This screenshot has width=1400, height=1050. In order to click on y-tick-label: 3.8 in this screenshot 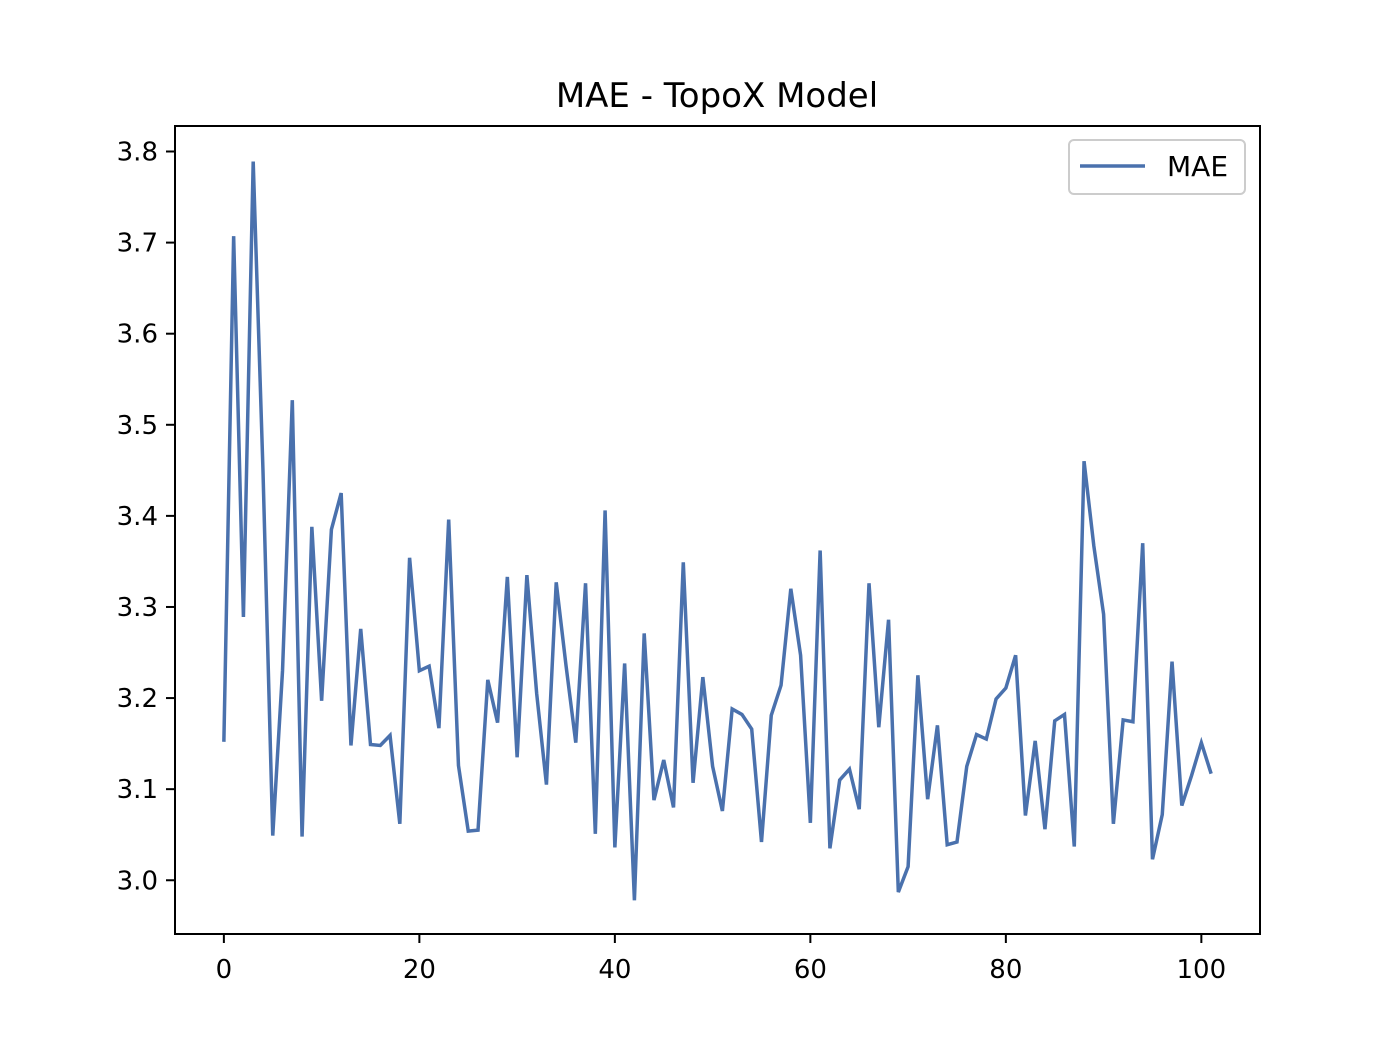, I will do `click(137, 153)`.